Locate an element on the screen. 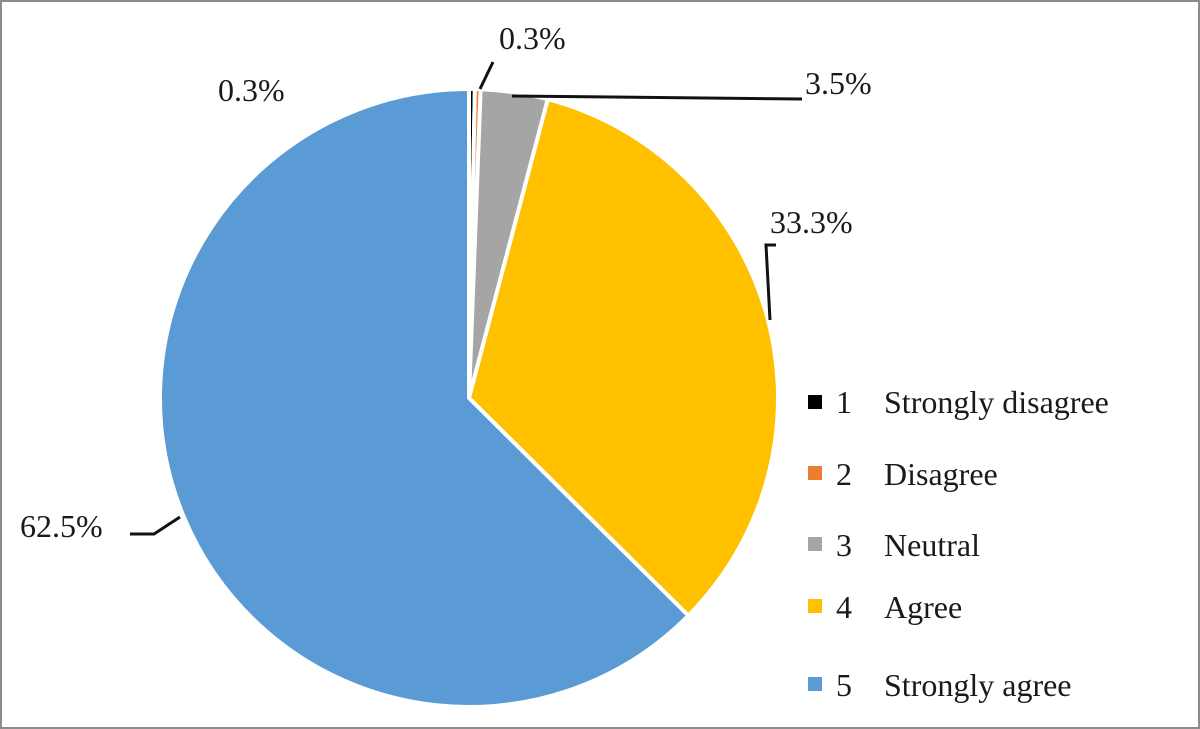  legend-item-2: 2 Disagree is located at coordinates (903, 474).